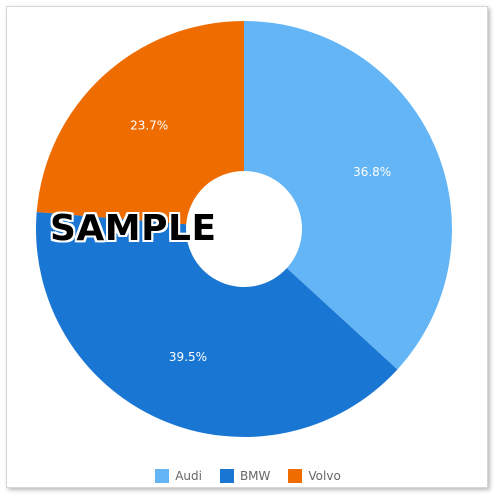 This screenshot has height=496, width=496. I want to click on chart-legend: Audi BMW Volvo, so click(248, 476).